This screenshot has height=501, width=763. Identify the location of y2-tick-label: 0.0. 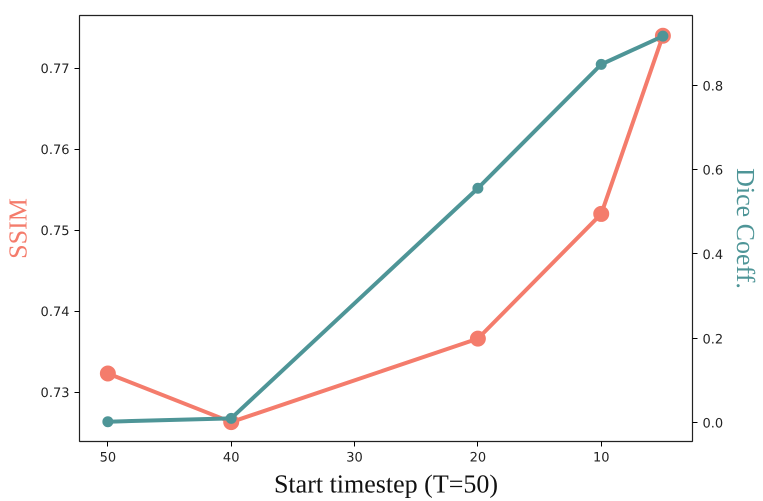
(713, 424).